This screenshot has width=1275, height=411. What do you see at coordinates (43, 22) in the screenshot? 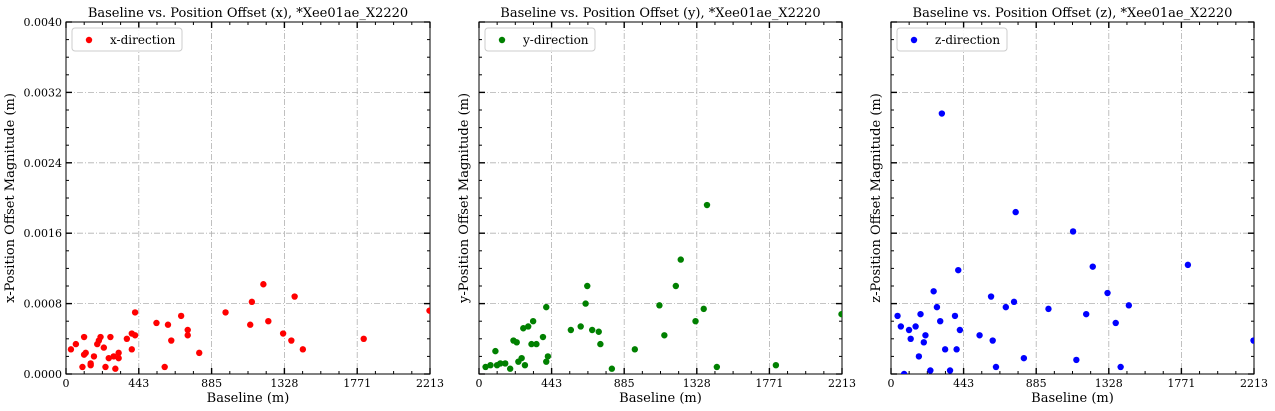
I see `y-tick-label: 0.0040` at bounding box center [43, 22].